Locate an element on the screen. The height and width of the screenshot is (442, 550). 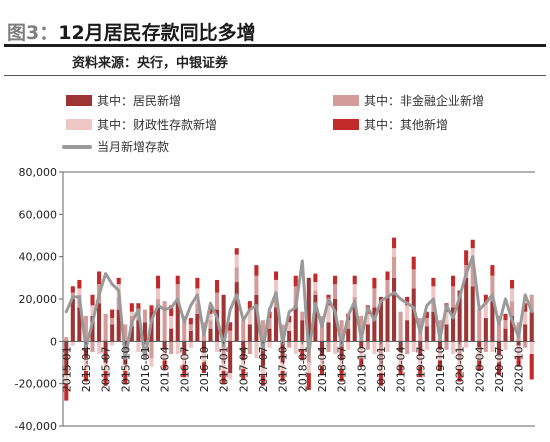
title-rule is located at coordinates (275, 45).